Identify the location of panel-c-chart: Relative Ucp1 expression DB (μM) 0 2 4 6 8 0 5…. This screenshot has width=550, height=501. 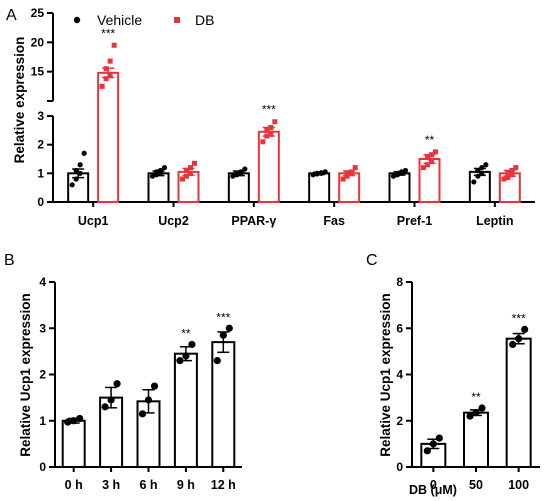
(459, 386).